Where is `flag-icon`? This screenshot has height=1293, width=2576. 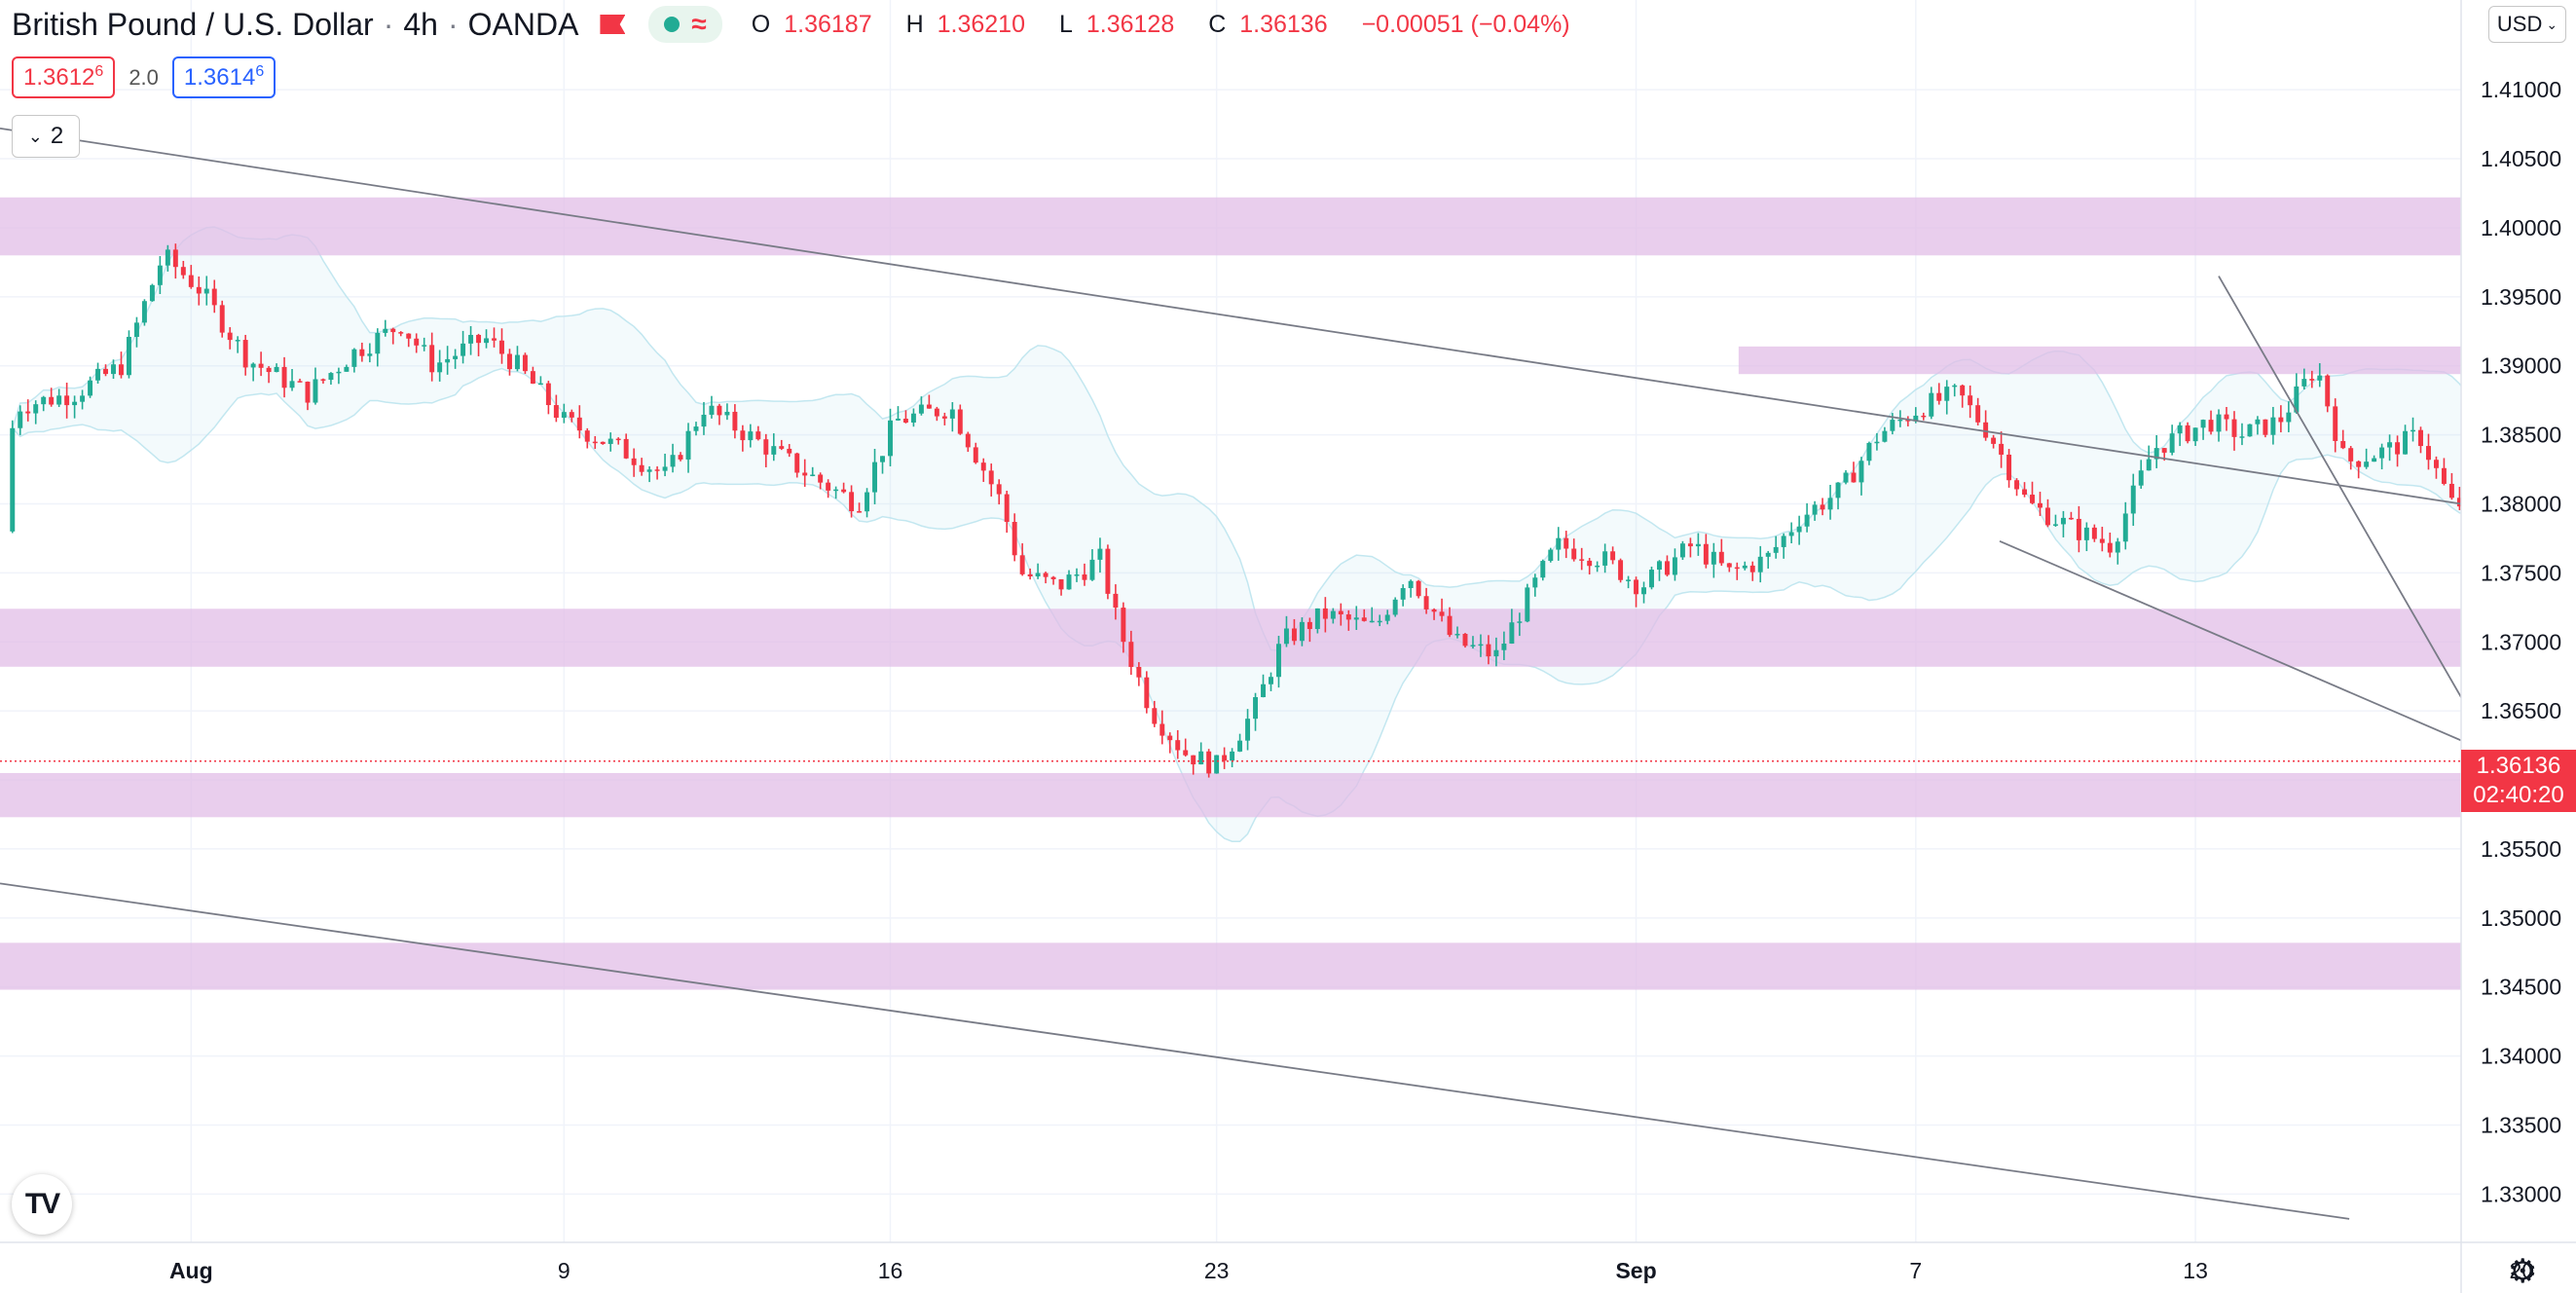 flag-icon is located at coordinates (613, 24).